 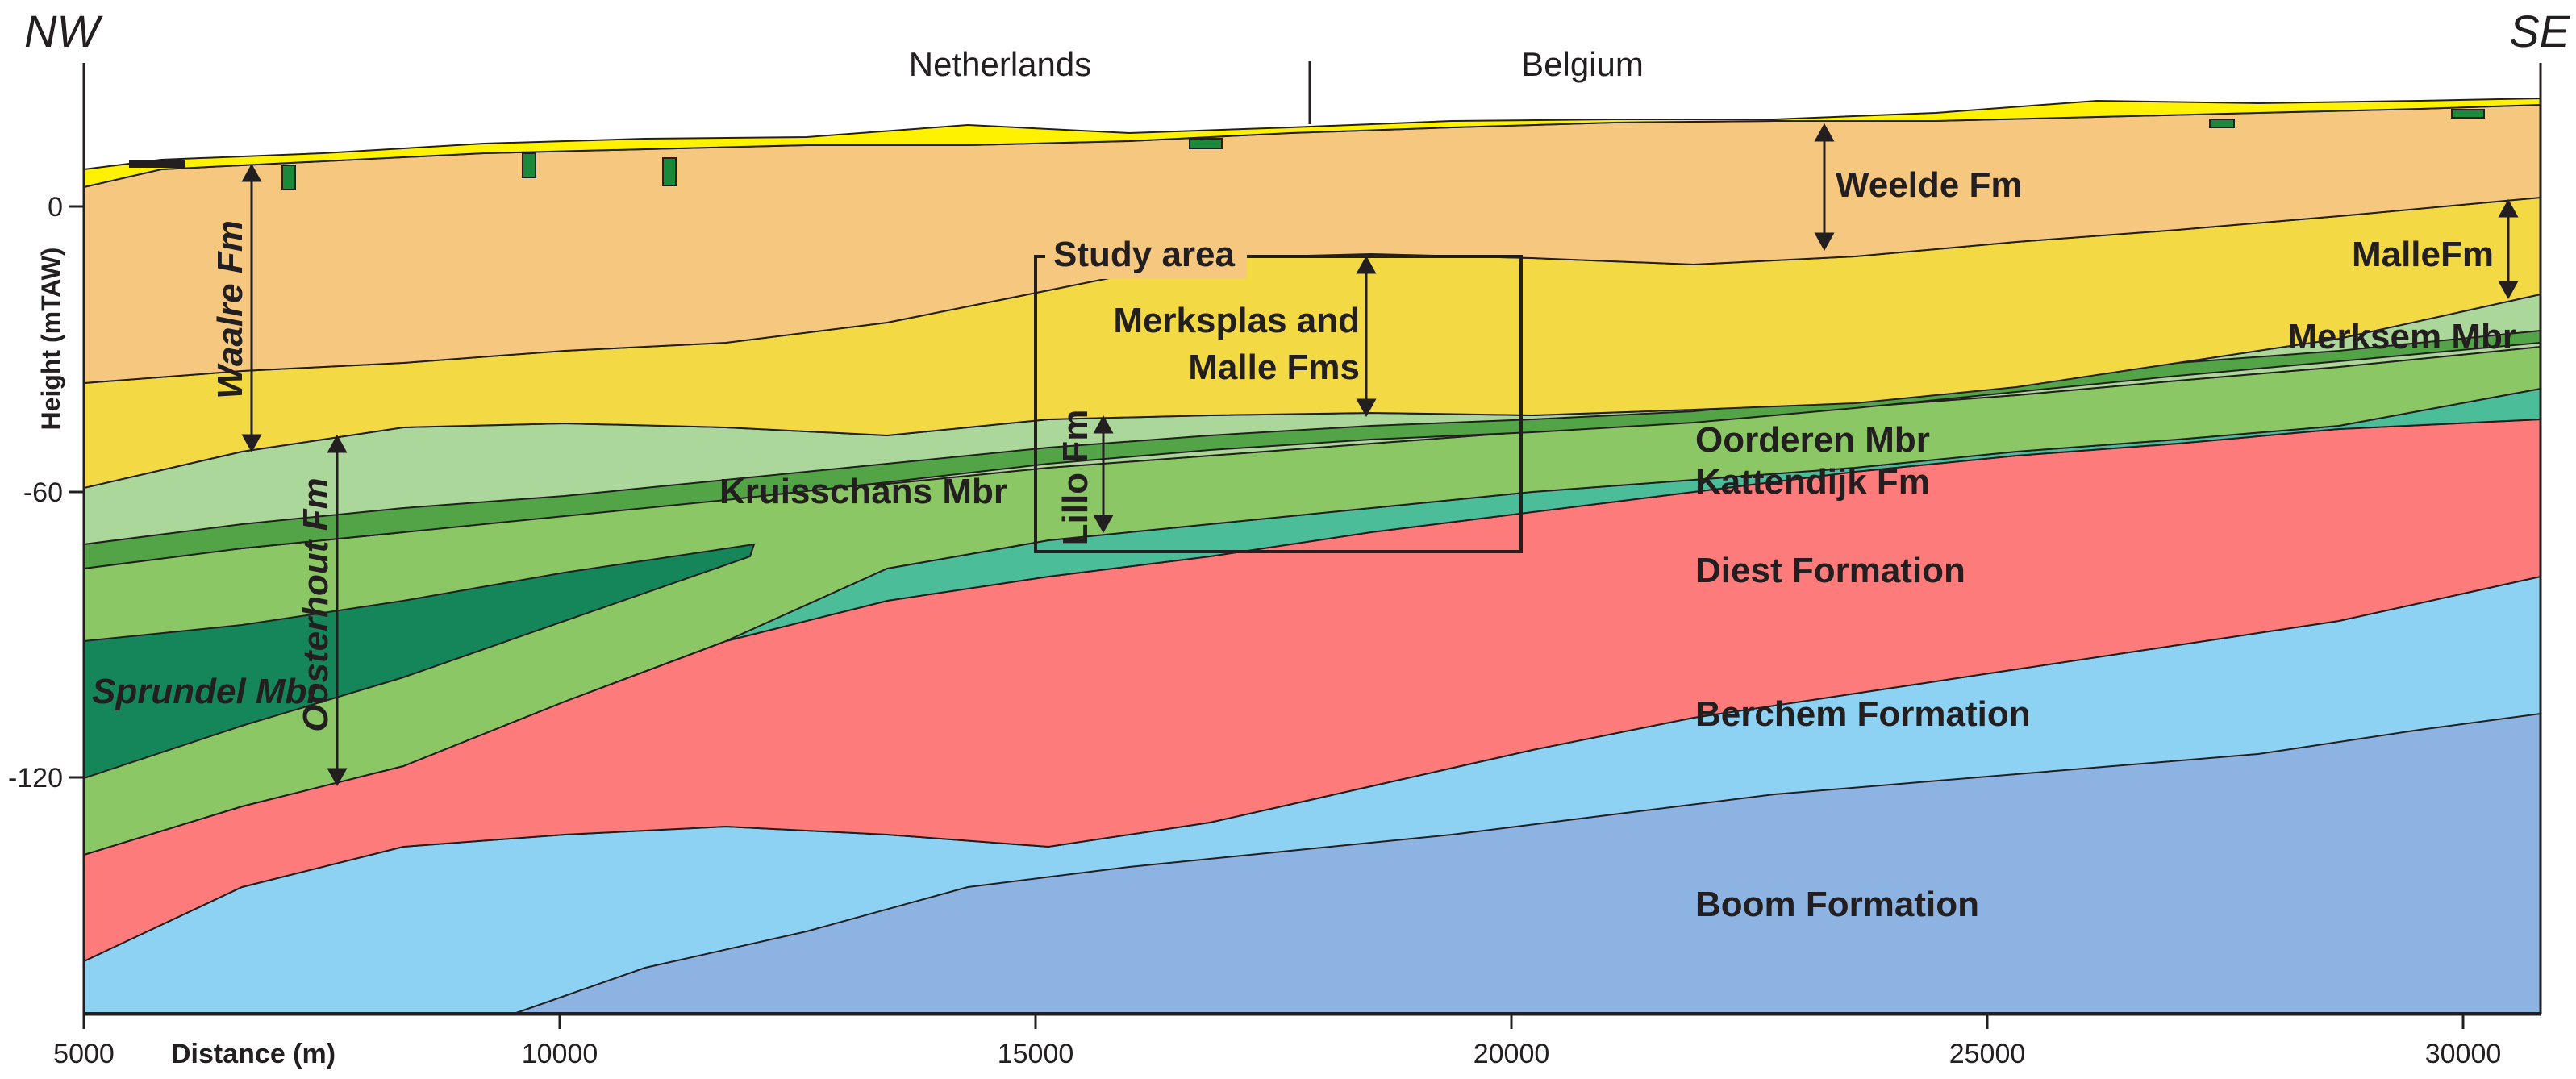 I want to click on boom-label: Boom Formation, so click(x=1837, y=904).